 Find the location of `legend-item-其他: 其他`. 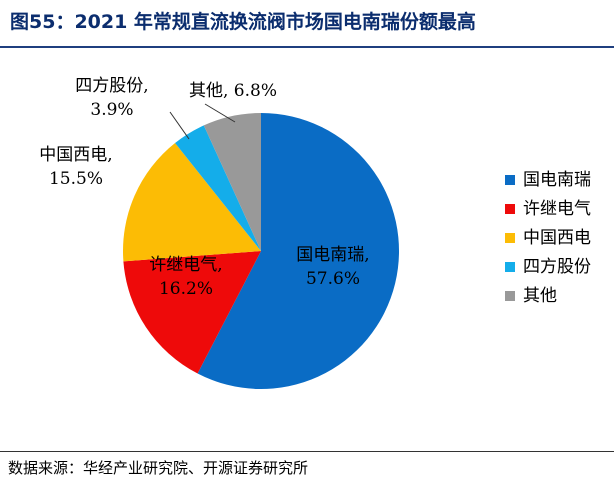

legend-item-其他: 其他 is located at coordinates (548, 295).